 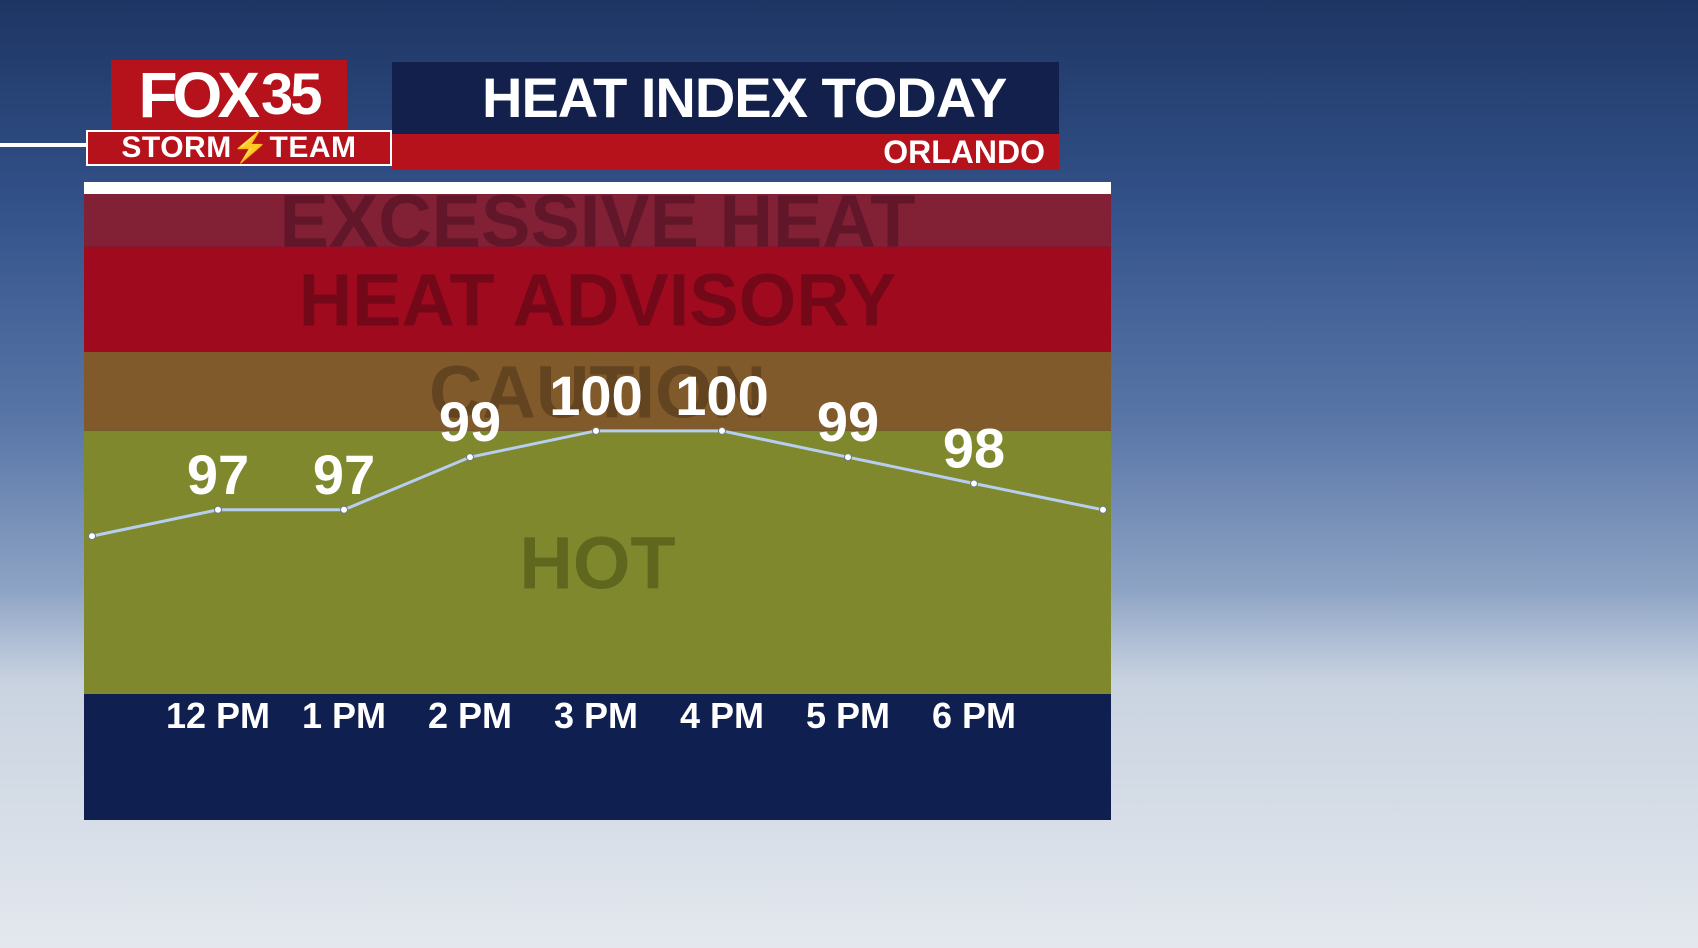 I want to click on band-caution, so click(x=597, y=391).